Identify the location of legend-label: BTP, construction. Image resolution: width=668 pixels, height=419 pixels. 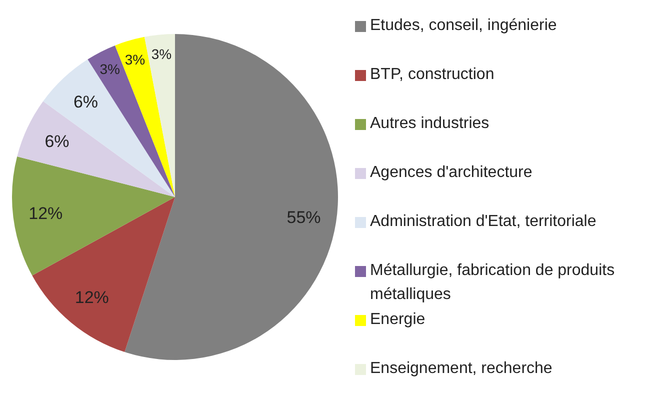
(432, 75).